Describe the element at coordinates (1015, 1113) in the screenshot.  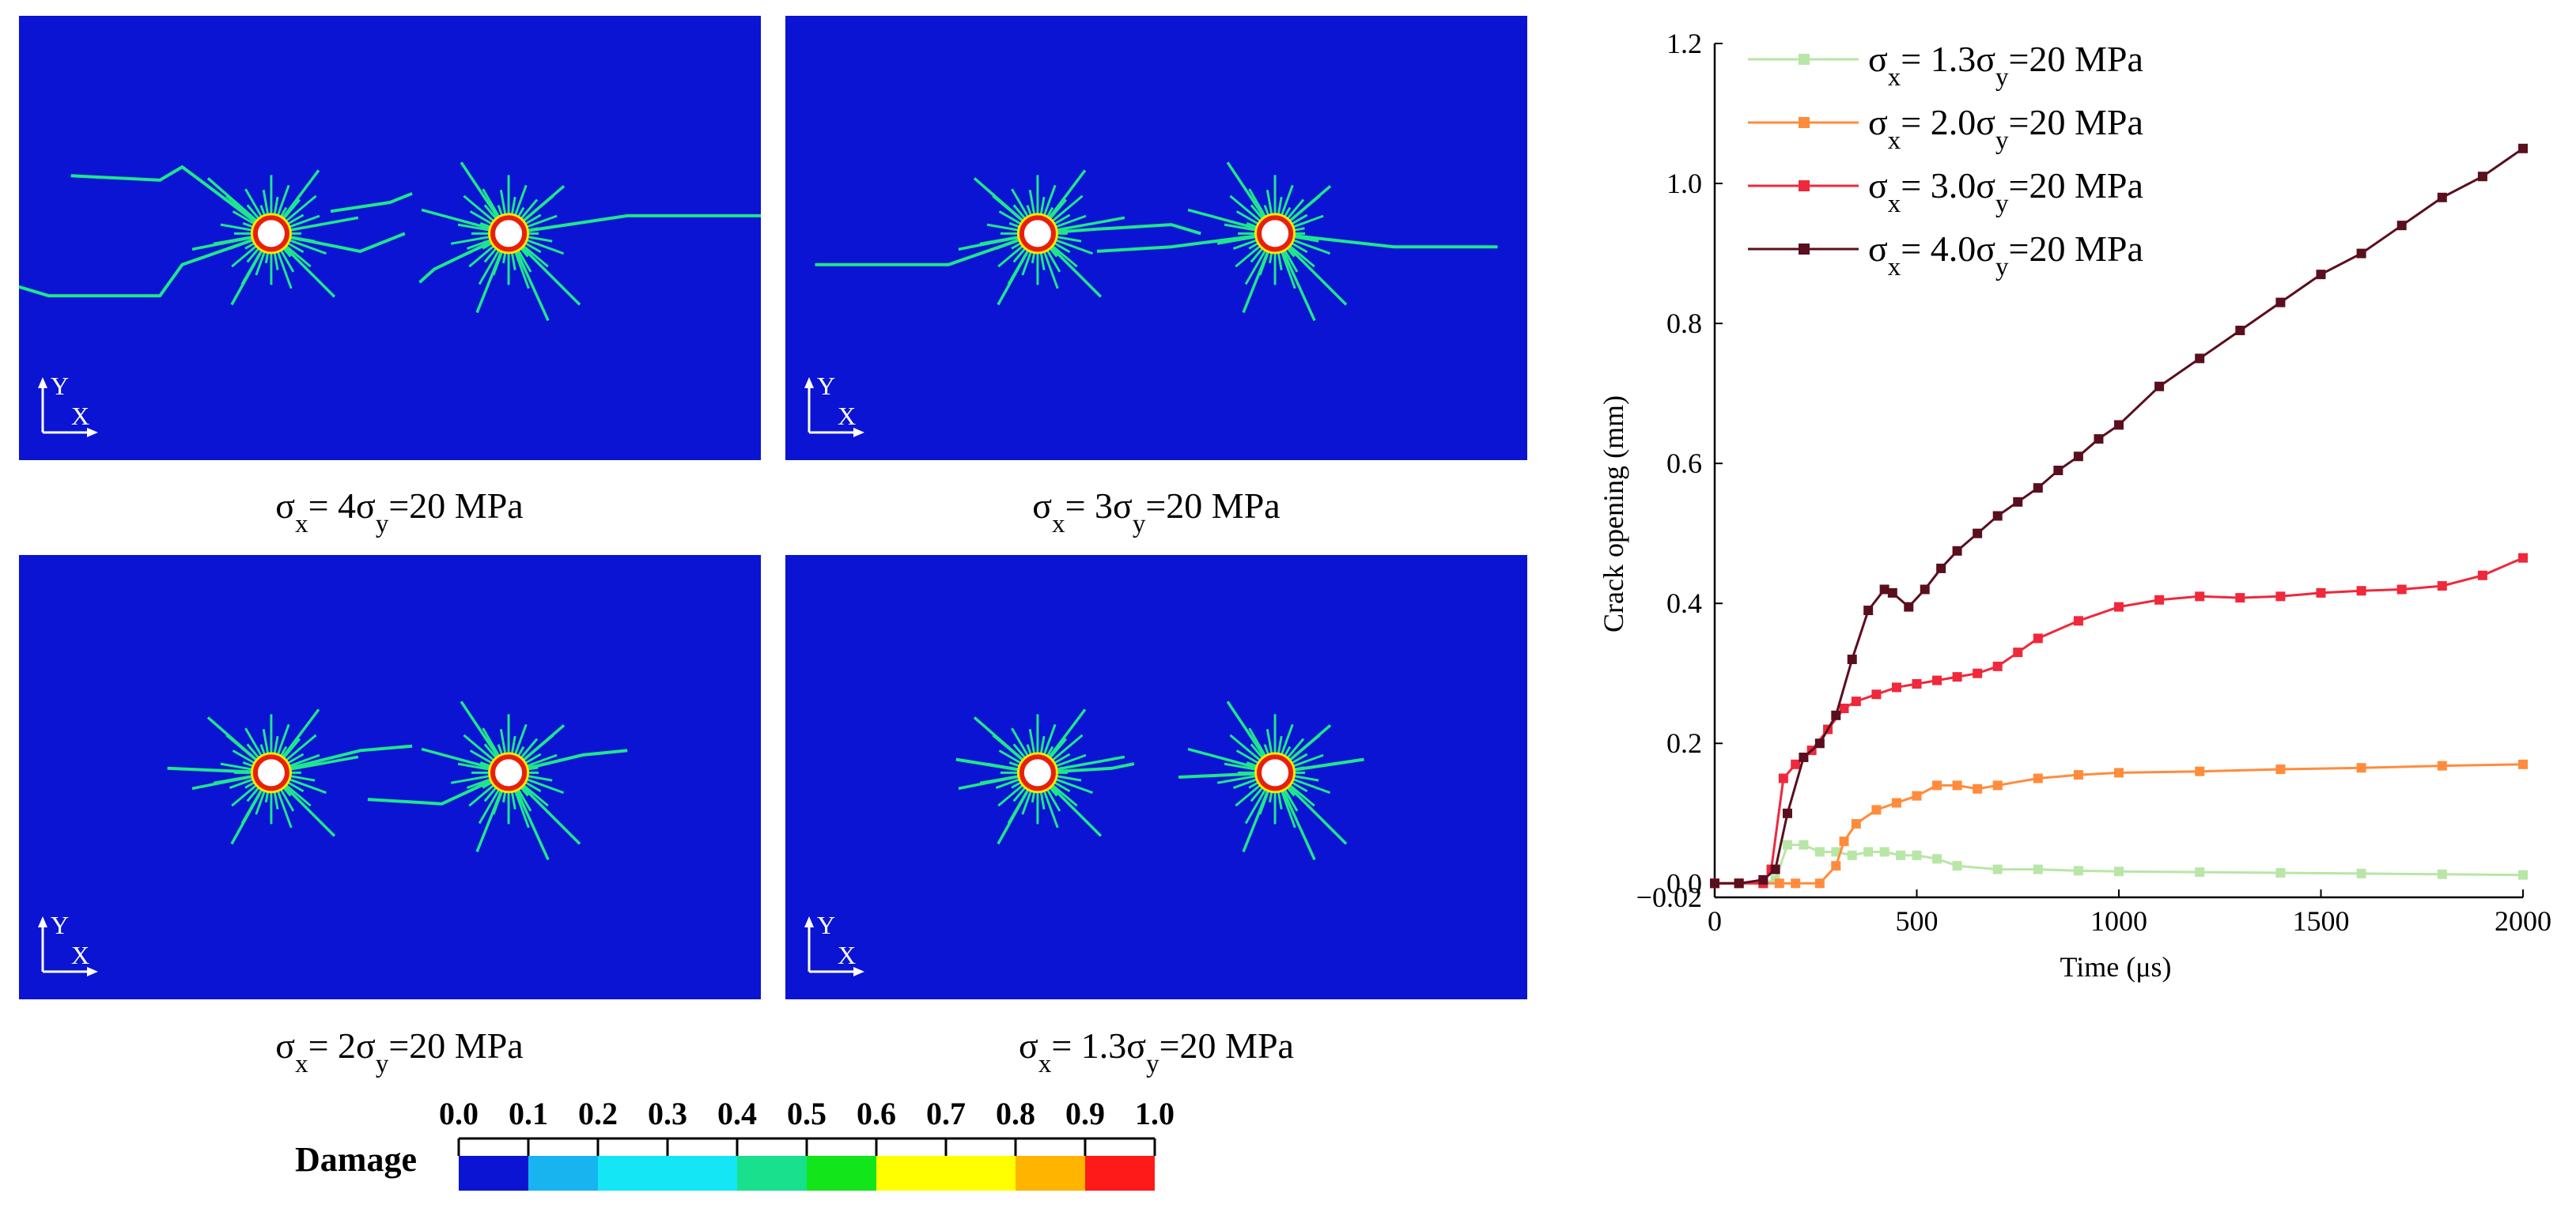
I see `colorbar-tick-label: 0.8` at that location.